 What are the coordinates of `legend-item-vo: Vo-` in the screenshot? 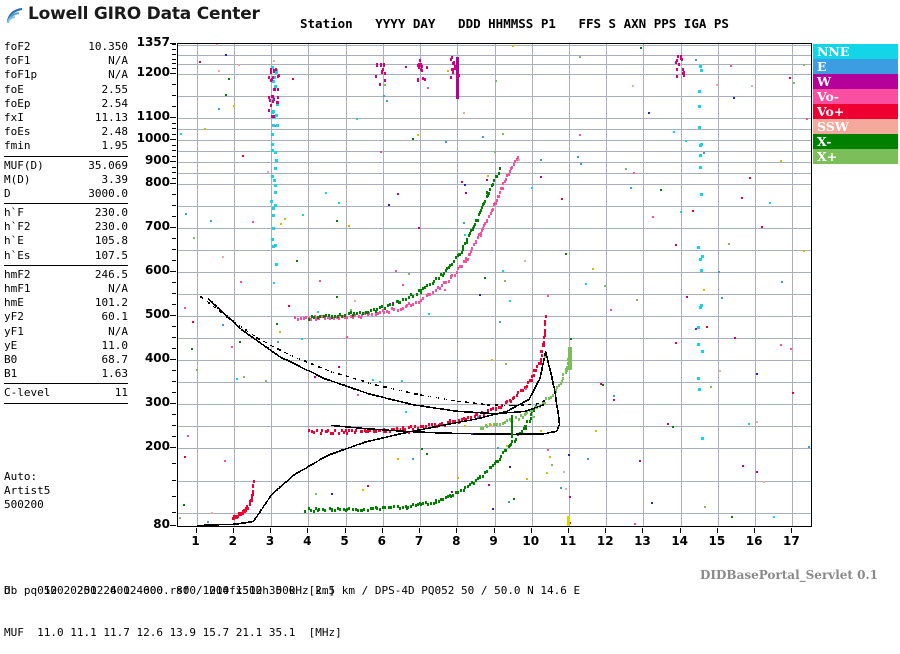 It's located at (855, 96).